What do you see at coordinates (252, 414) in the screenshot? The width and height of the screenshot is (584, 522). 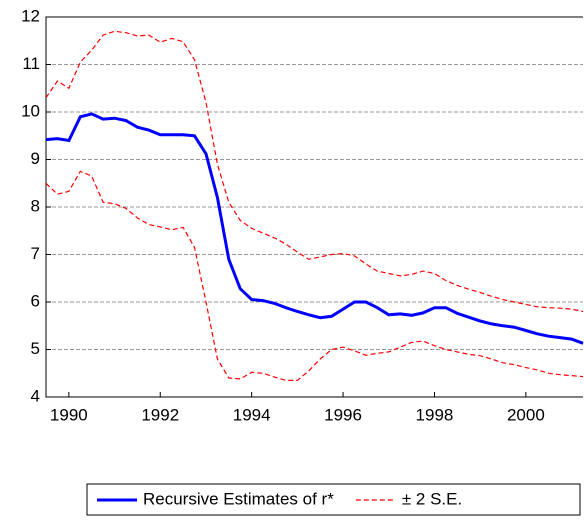 I see `x-tick-label: 1994` at bounding box center [252, 414].